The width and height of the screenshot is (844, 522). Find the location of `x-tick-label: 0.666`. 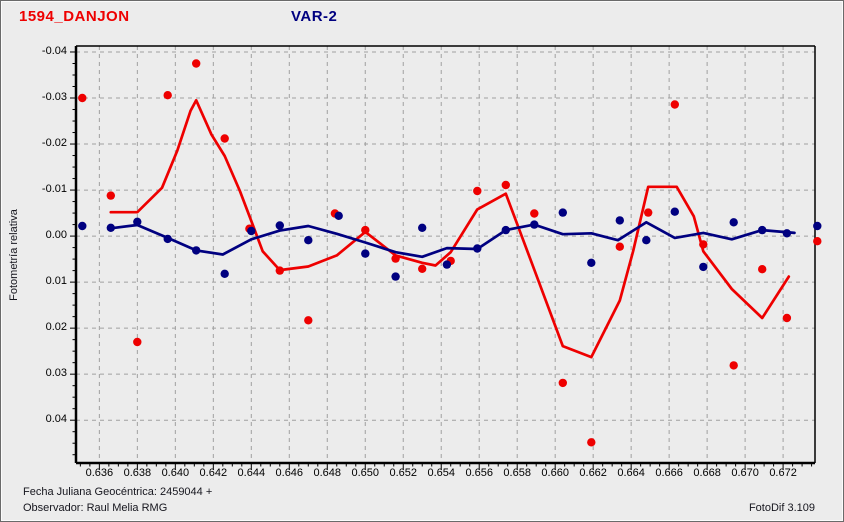

x-tick-label: 0.666 is located at coordinates (669, 473).